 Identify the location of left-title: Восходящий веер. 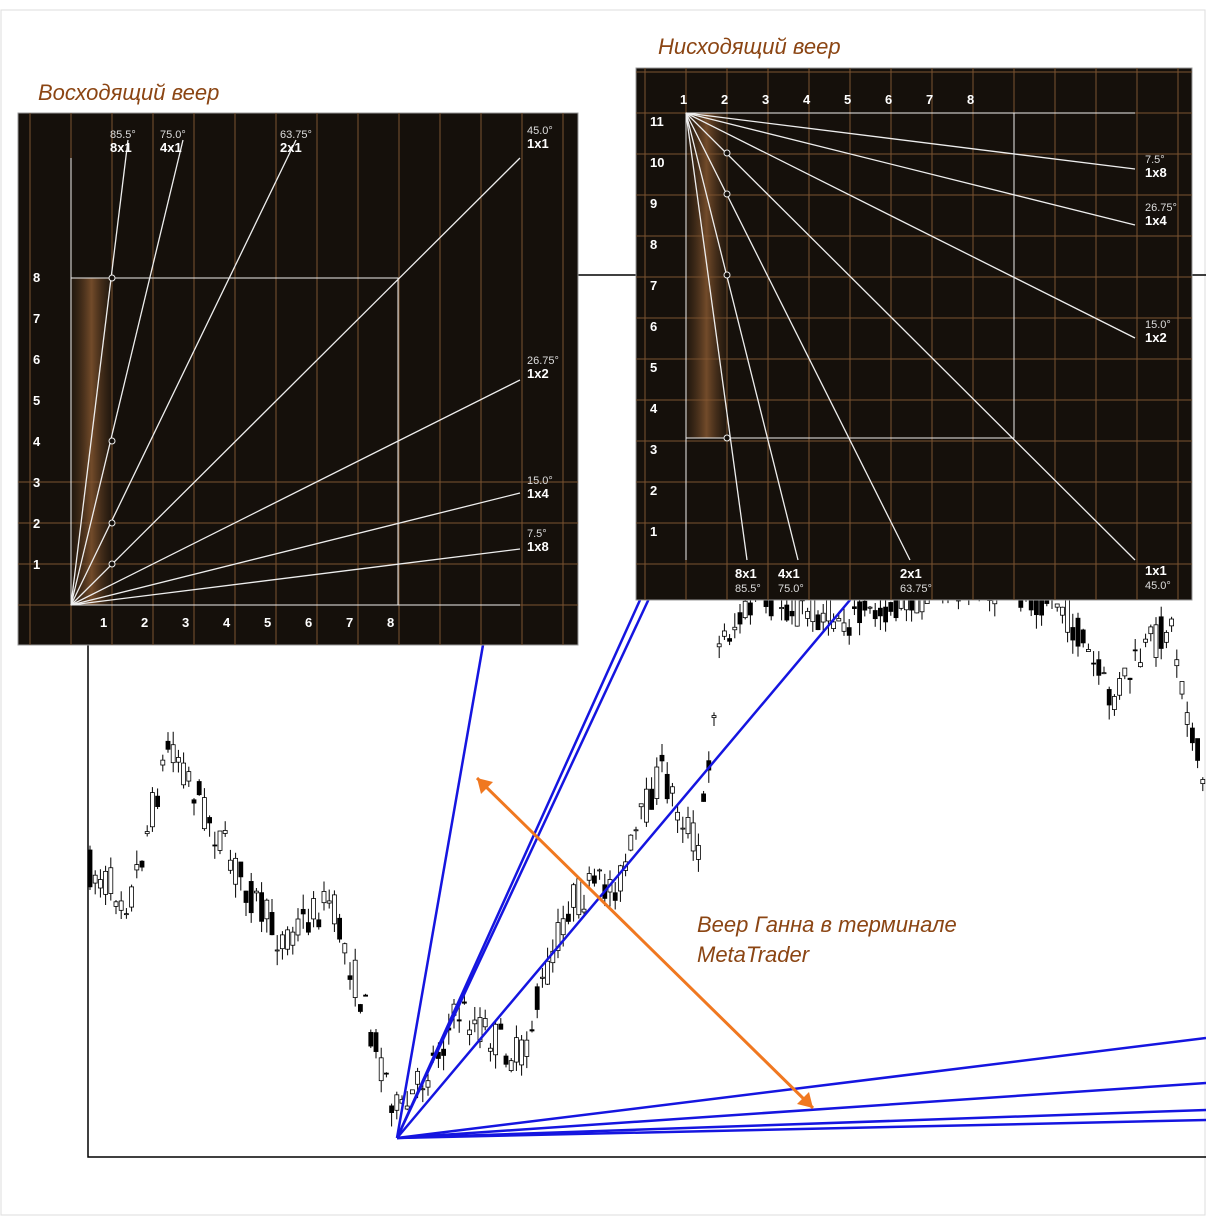
(128, 92).